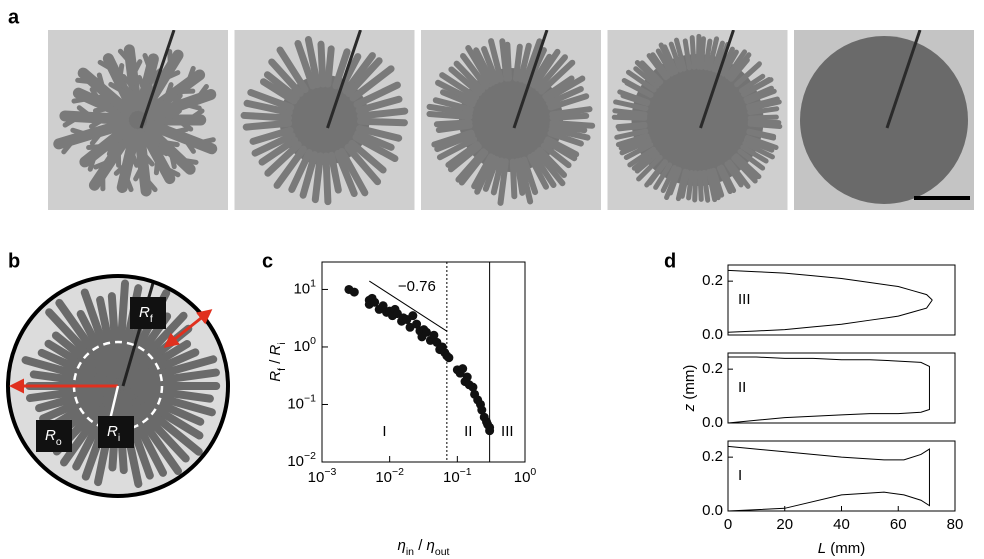 Image resolution: width=984 pixels, height=559 pixels. What do you see at coordinates (408, 306) in the screenshot?
I see `fit-line` at bounding box center [408, 306].